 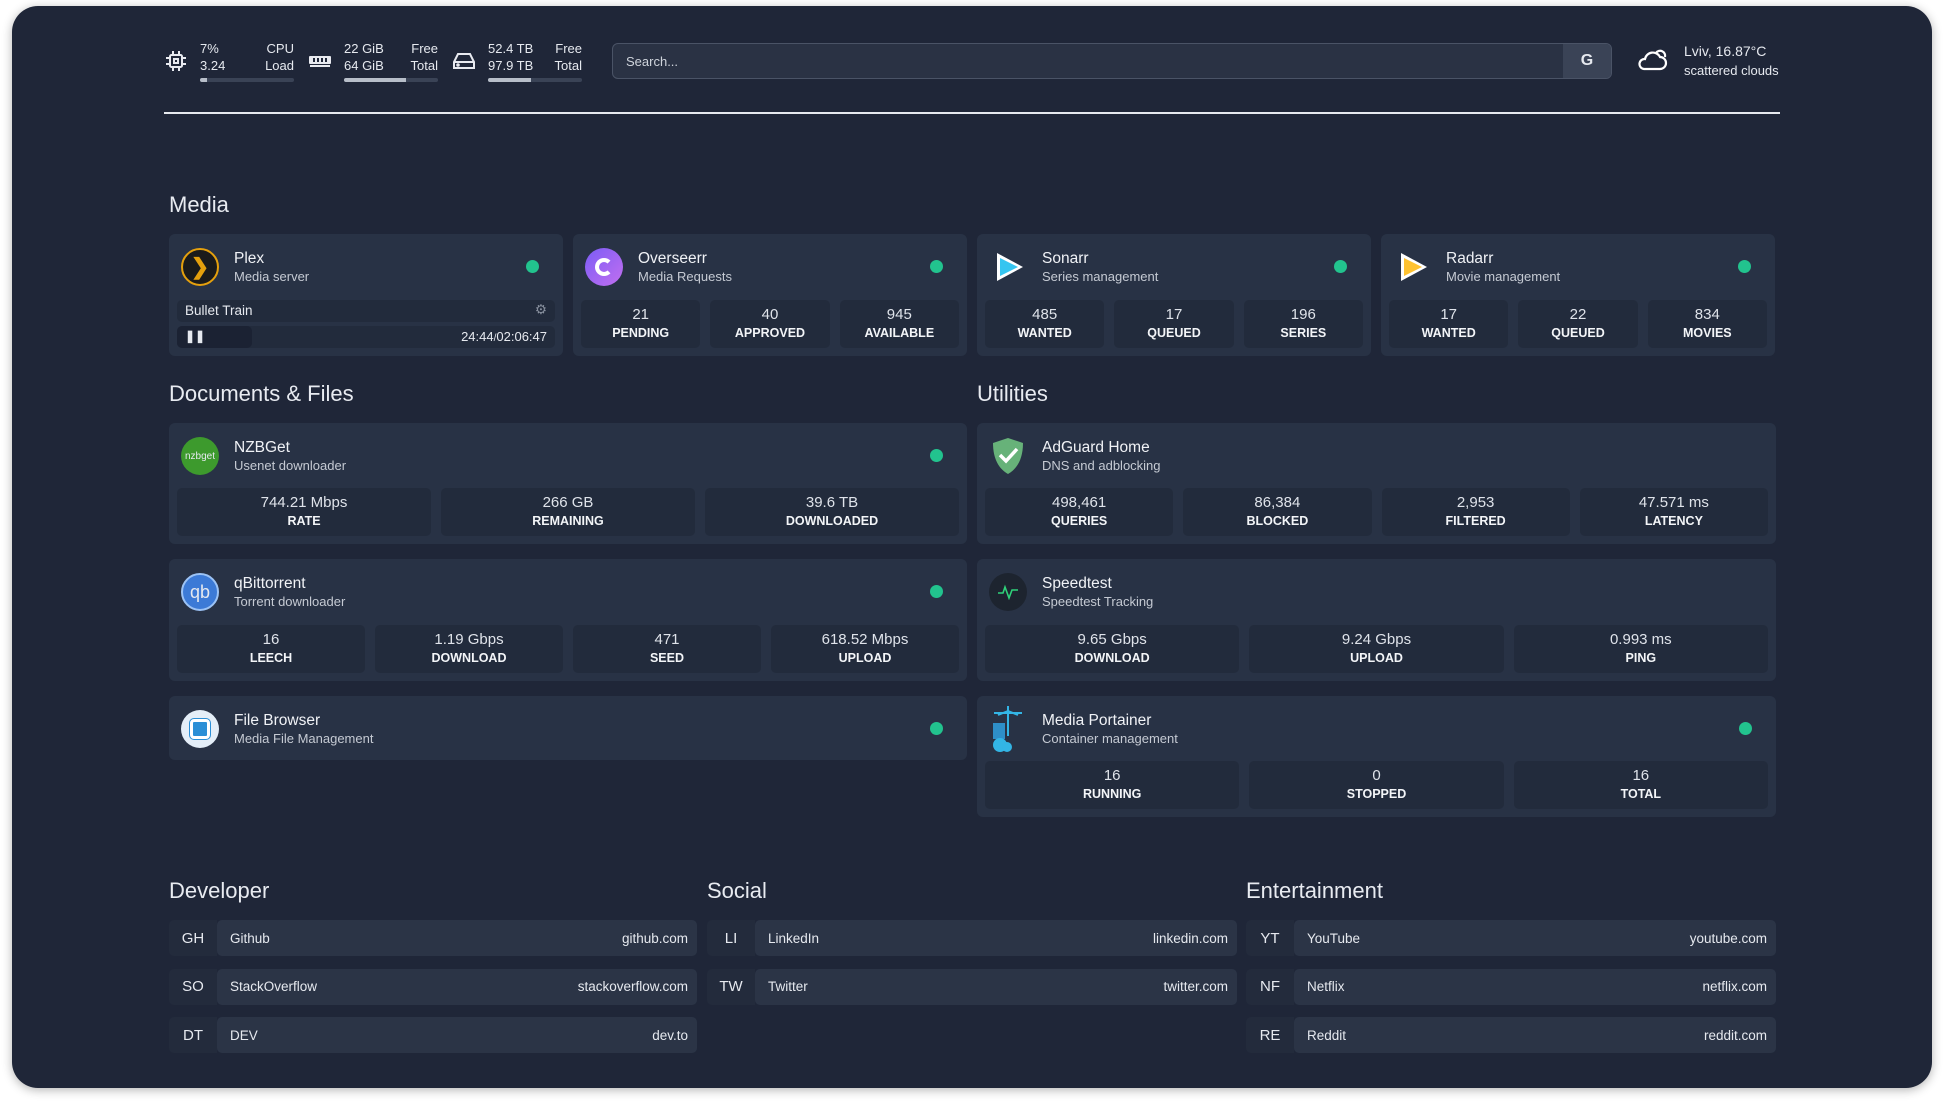 What do you see at coordinates (1327, 1035) in the screenshot?
I see `bookmark-name: Reddit` at bounding box center [1327, 1035].